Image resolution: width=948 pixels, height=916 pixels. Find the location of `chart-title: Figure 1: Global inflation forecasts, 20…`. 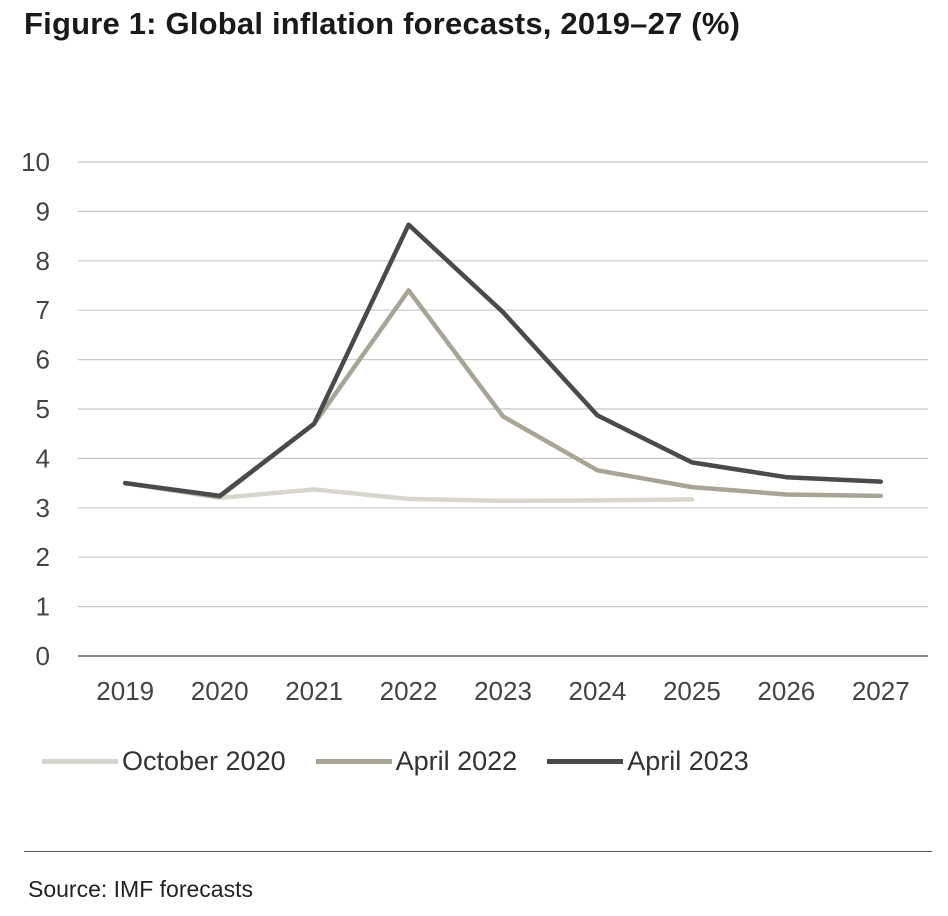

chart-title: Figure 1: Global inflation forecasts, 20… is located at coordinates (382, 23).